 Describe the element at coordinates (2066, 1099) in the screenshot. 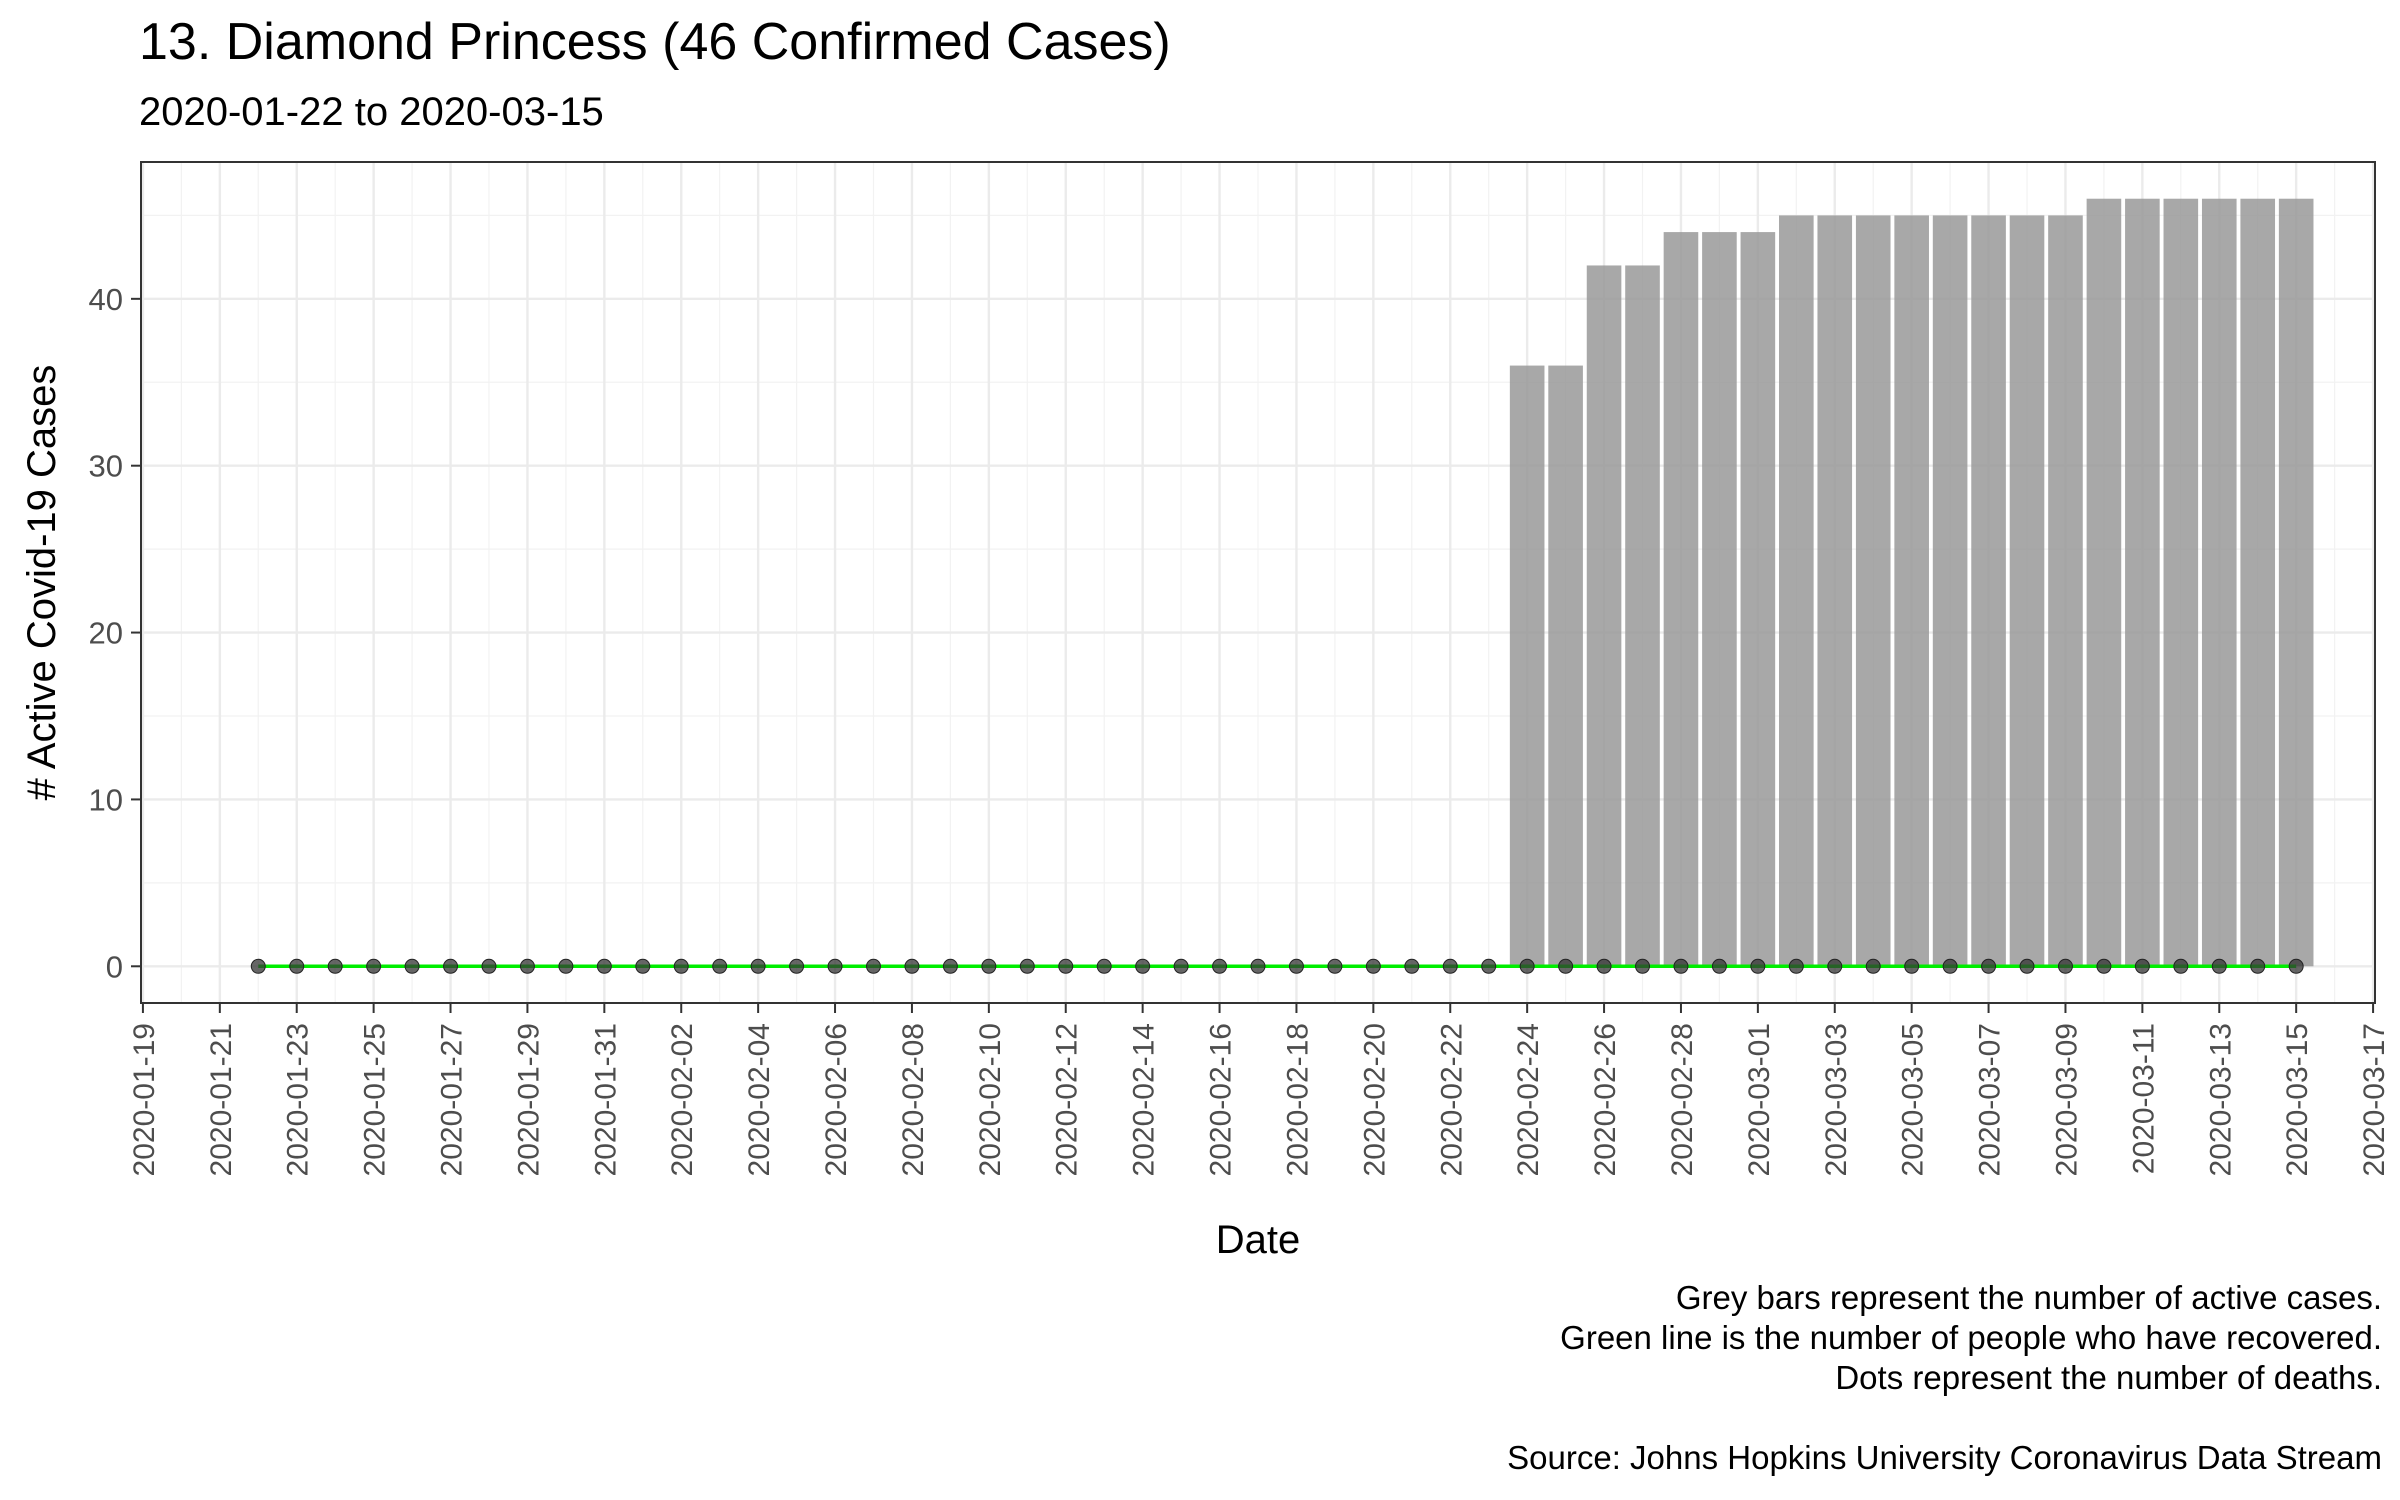

I see `x-tick-label: 2020-03-09` at that location.